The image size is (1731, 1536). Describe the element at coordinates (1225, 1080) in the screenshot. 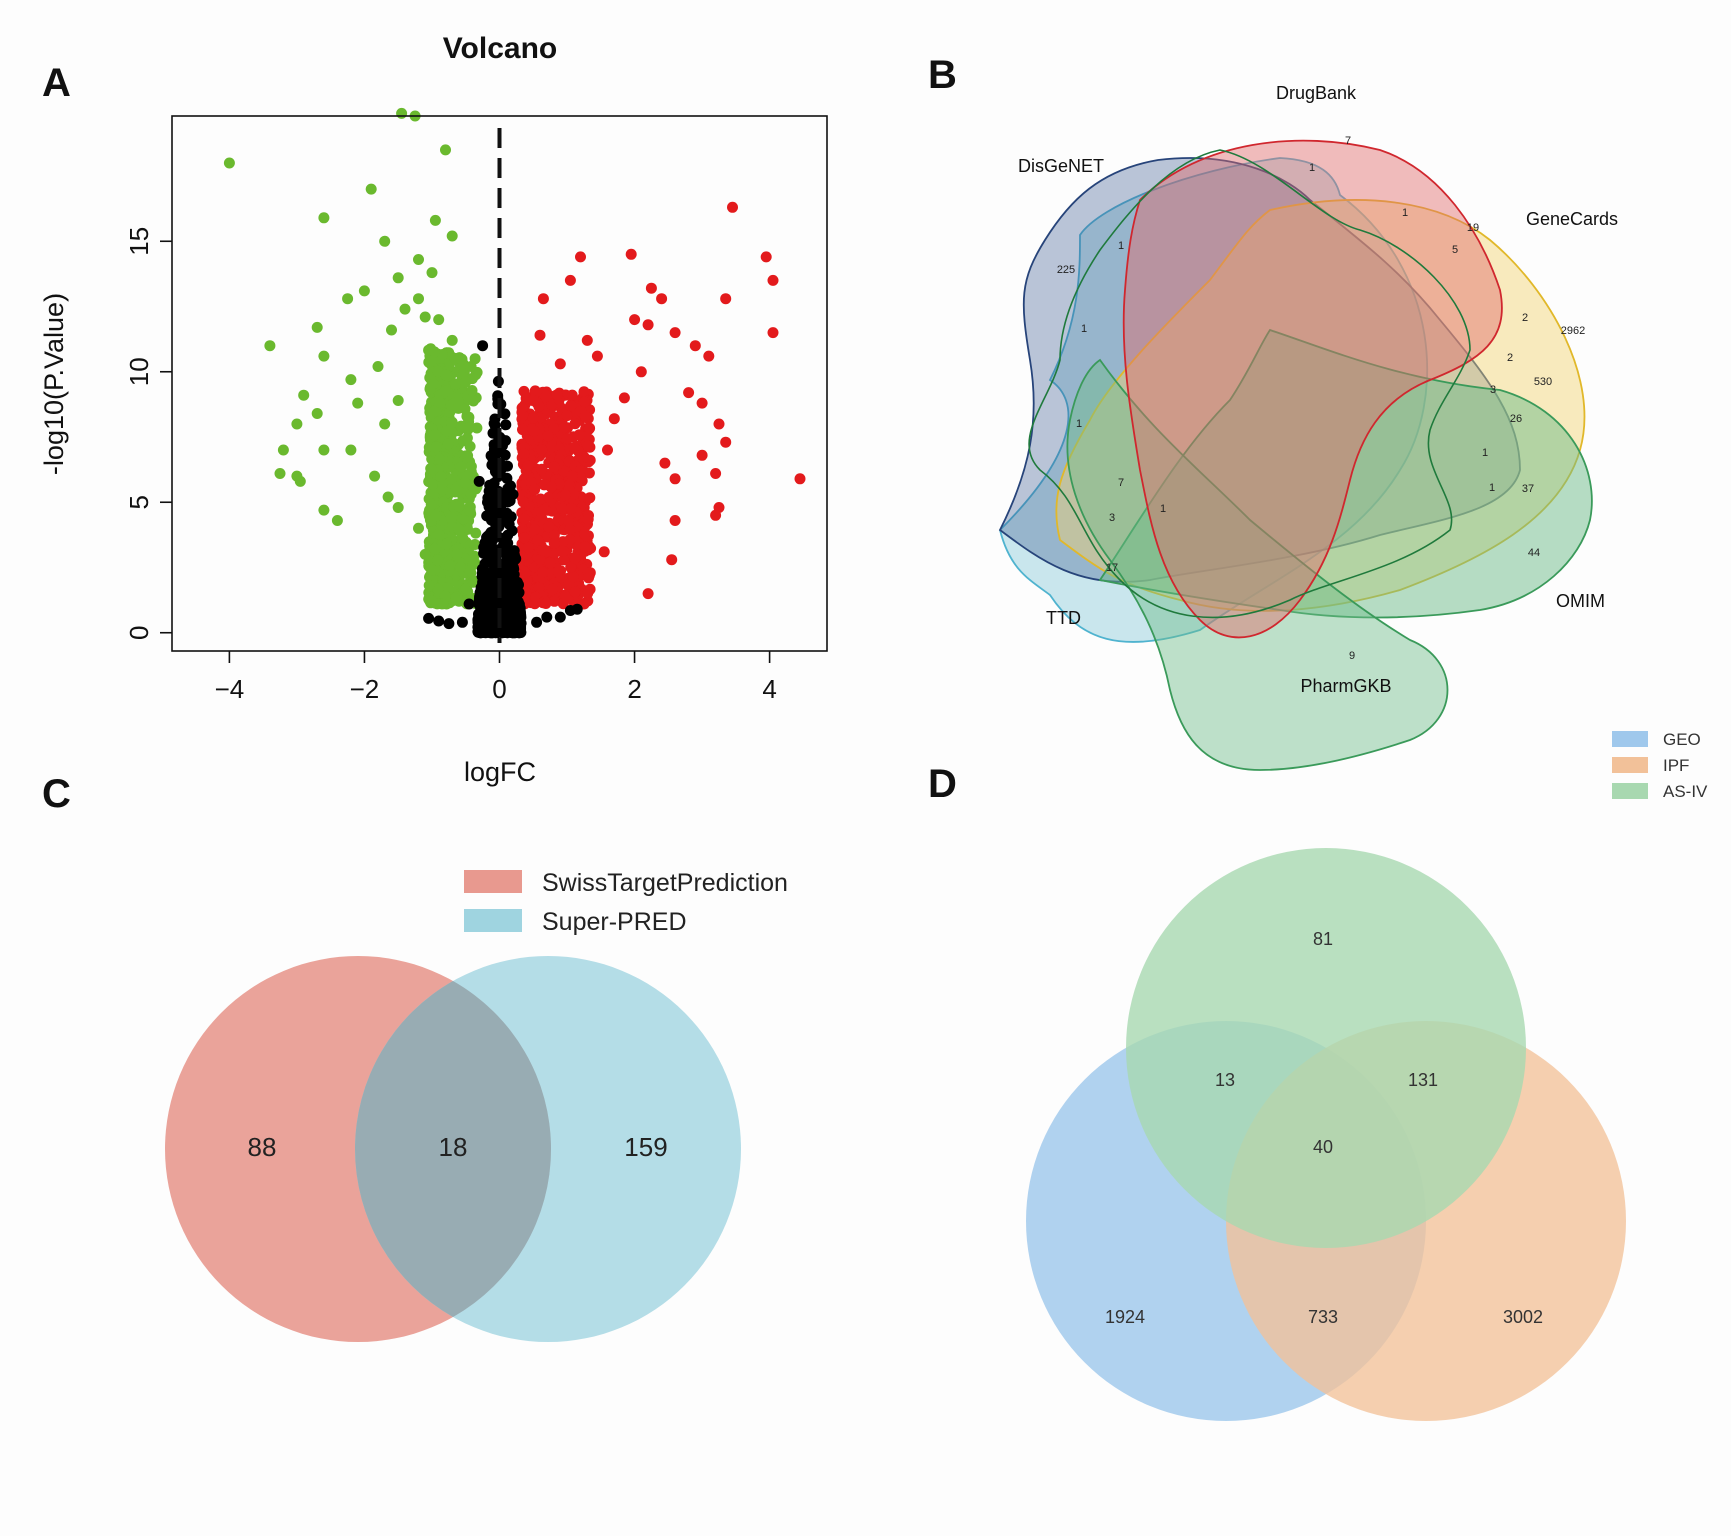

I see `count-geo-asiv: 13` at that location.